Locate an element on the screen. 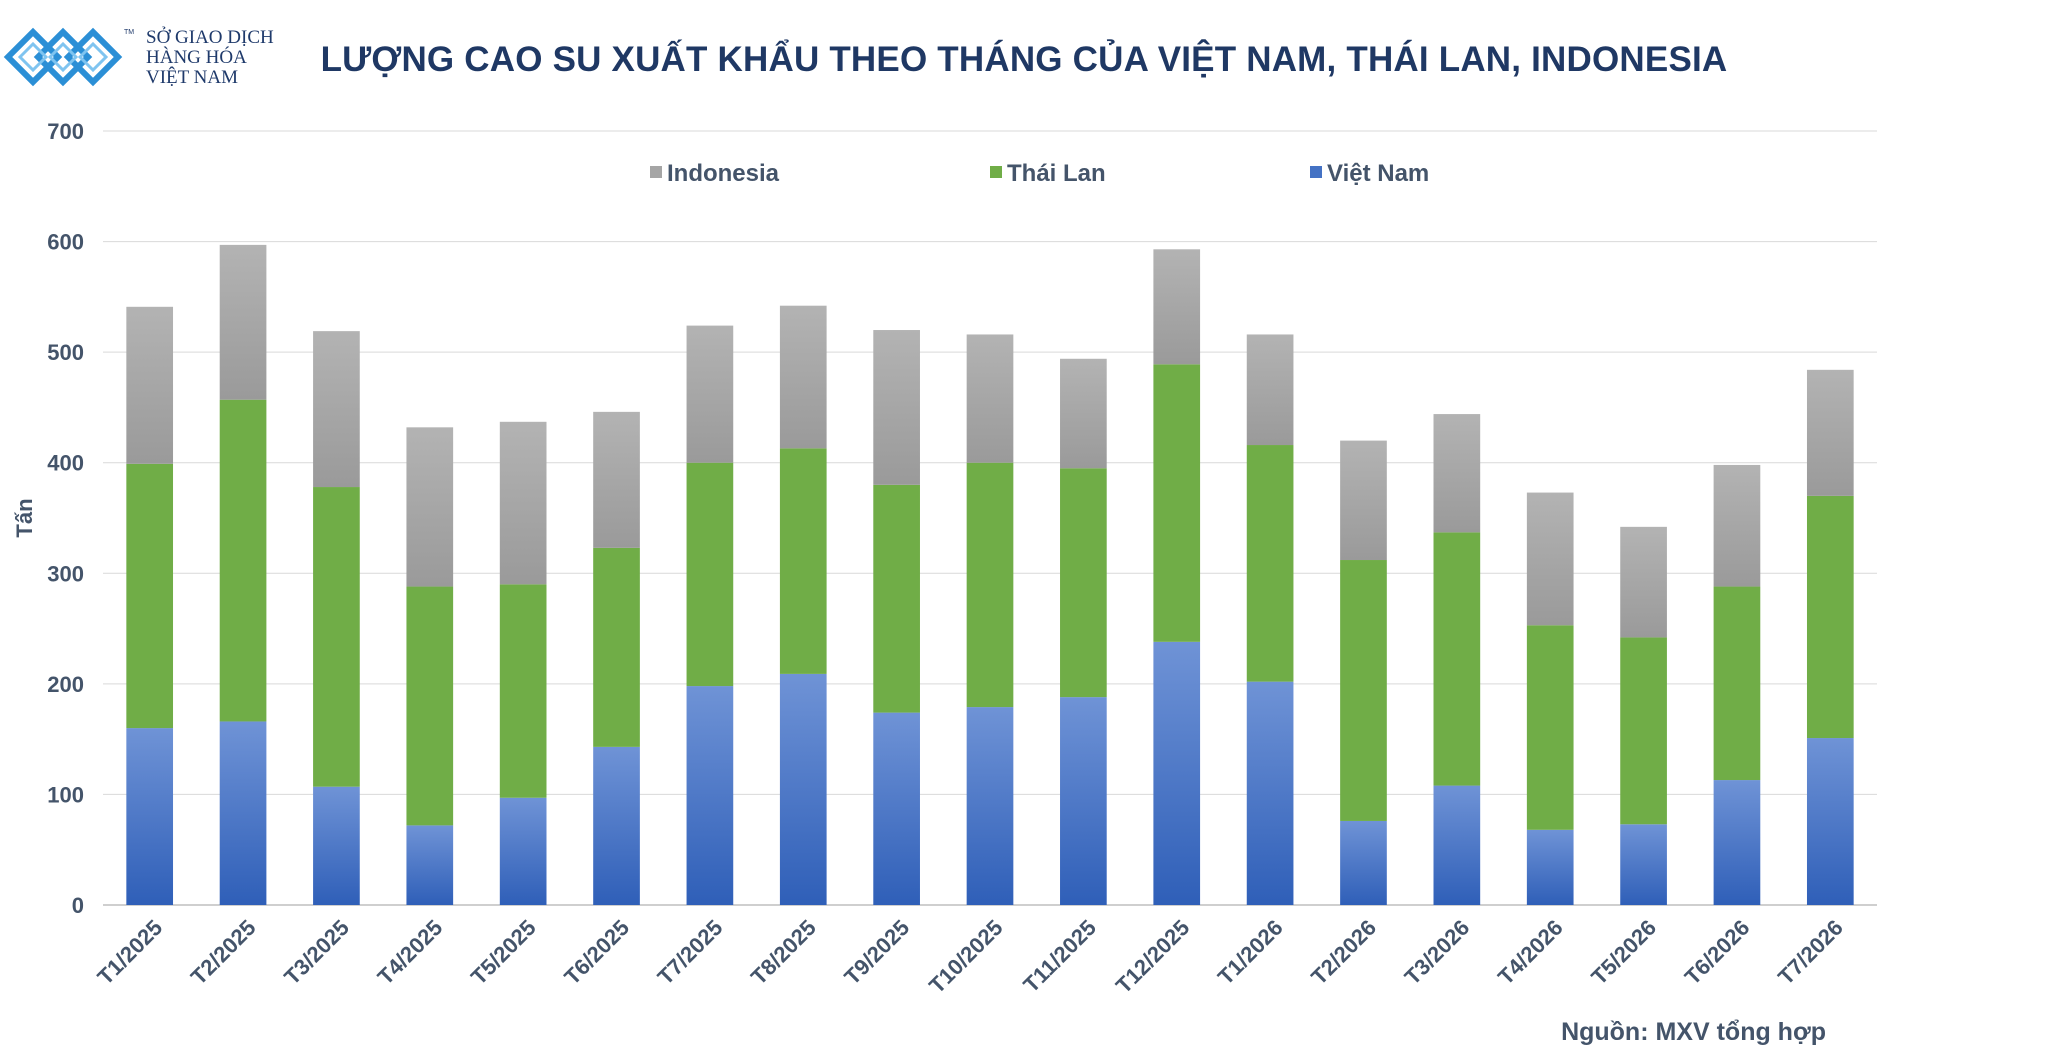 The width and height of the screenshot is (2048, 1053). y-tick-label: 500 is located at coordinates (65, 352).